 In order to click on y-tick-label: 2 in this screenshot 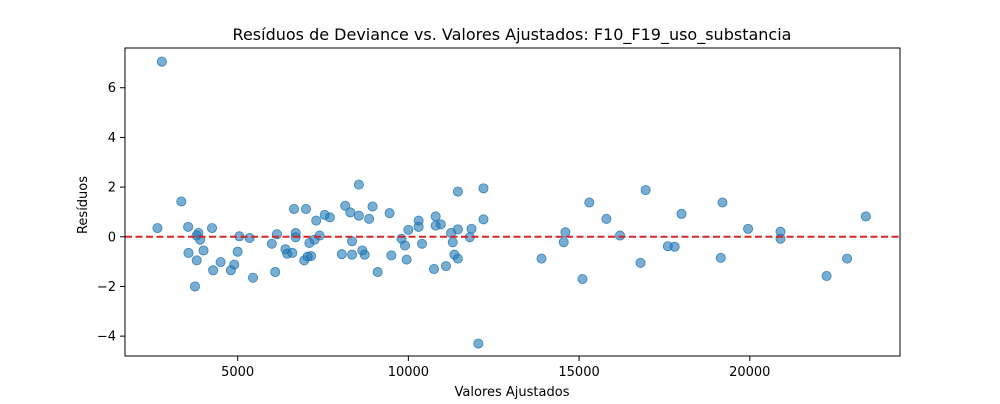, I will do `click(112, 188)`.